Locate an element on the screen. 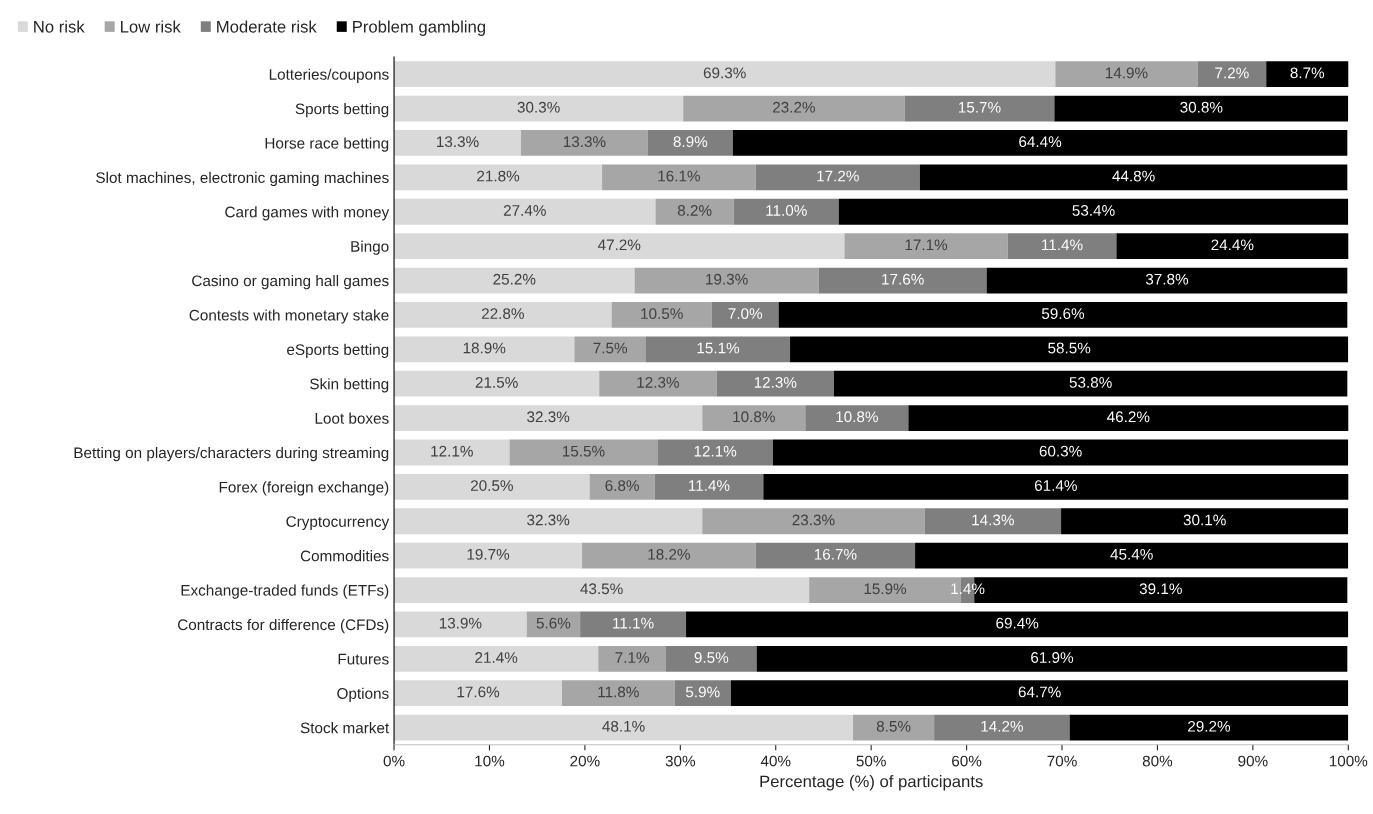 The width and height of the screenshot is (1373, 814). data-label: 10.8% is located at coordinates (754, 417).